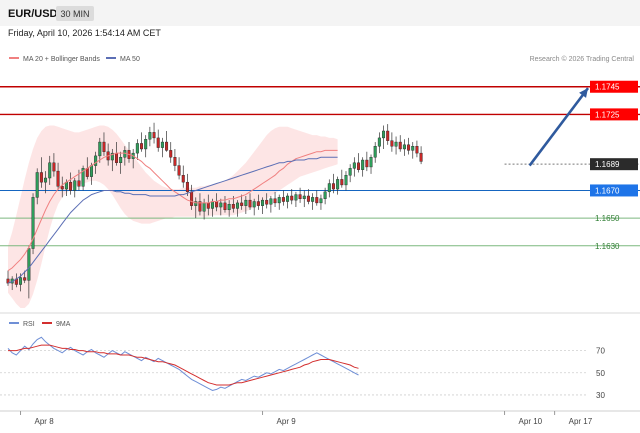  What do you see at coordinates (607, 87) in the screenshot?
I see `level-label-1.1745: 1.1745` at bounding box center [607, 87].